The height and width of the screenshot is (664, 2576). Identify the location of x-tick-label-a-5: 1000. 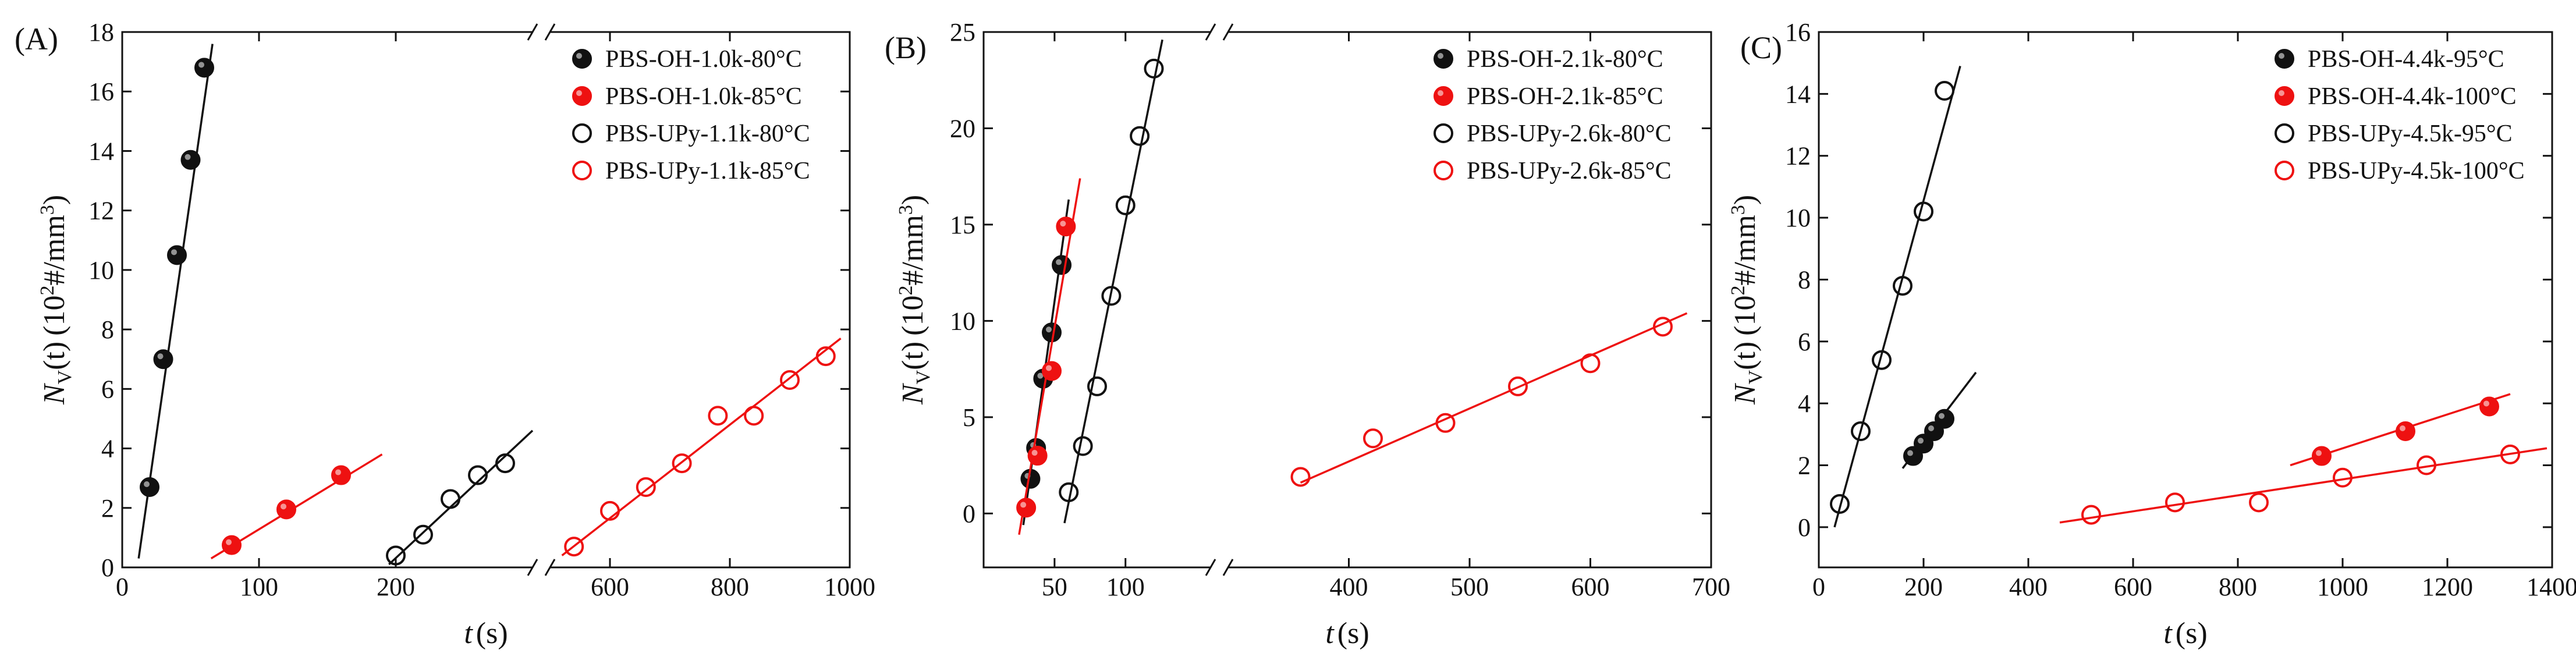
(850, 587).